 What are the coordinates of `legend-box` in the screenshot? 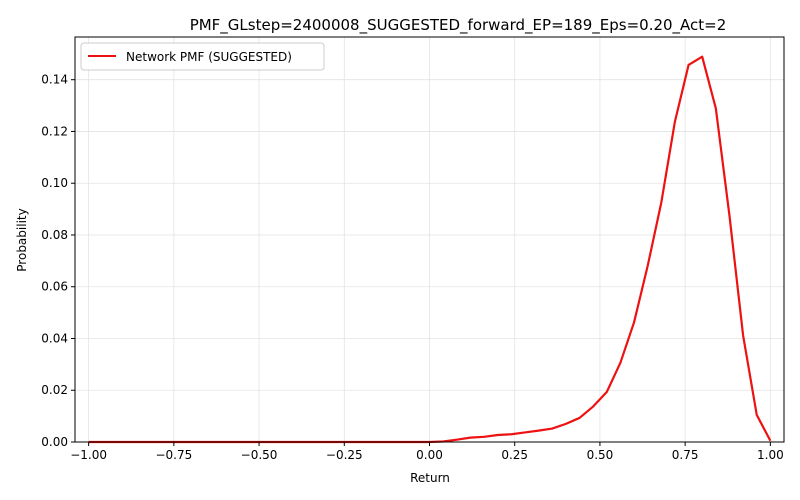 It's located at (202, 56).